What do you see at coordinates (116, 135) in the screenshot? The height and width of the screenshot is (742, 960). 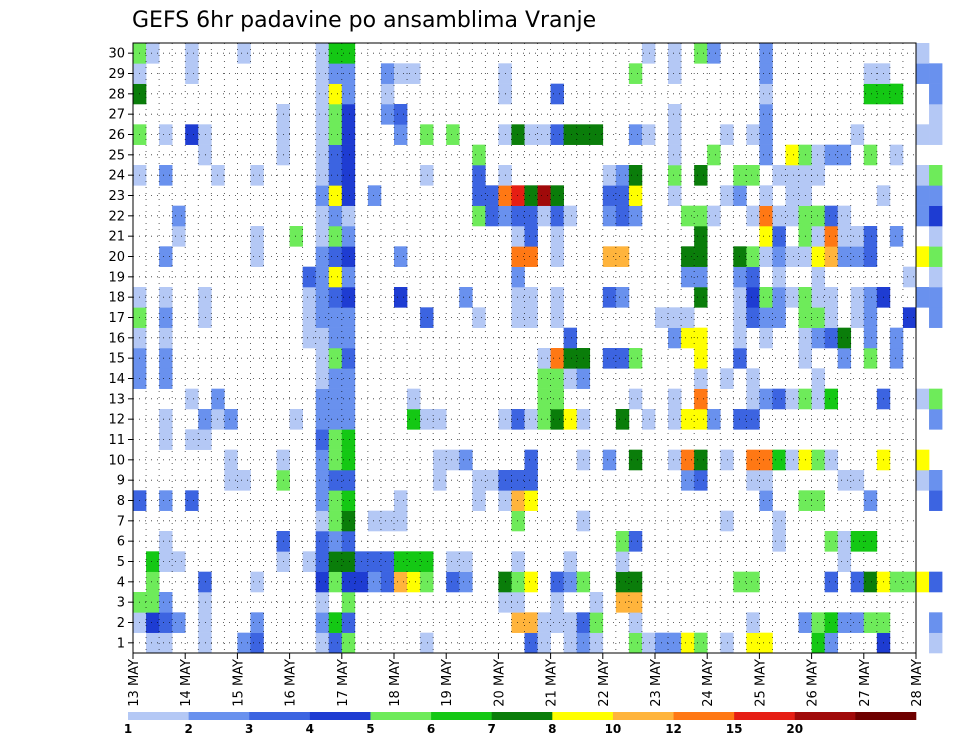 I see `y-tick-label: 26` at bounding box center [116, 135].